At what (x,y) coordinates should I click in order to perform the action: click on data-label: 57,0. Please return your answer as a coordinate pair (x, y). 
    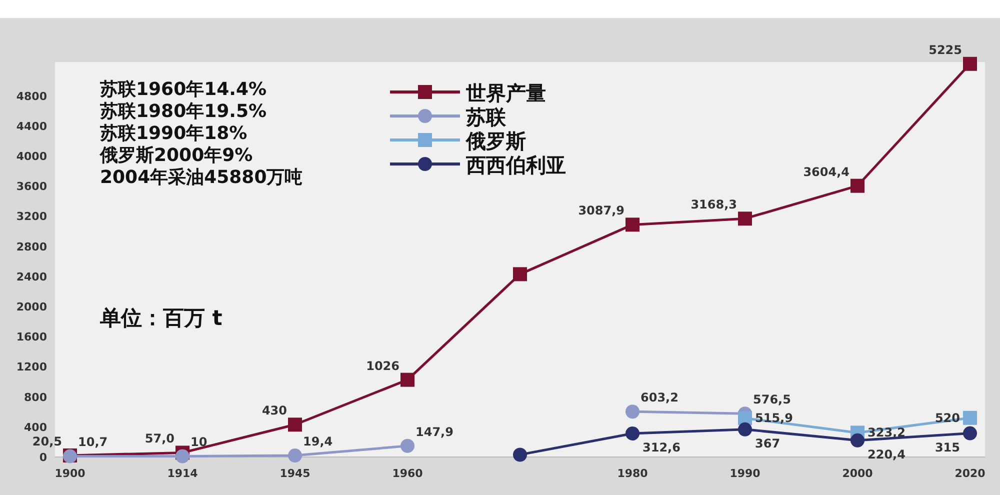
    Looking at the image, I should click on (159, 439).